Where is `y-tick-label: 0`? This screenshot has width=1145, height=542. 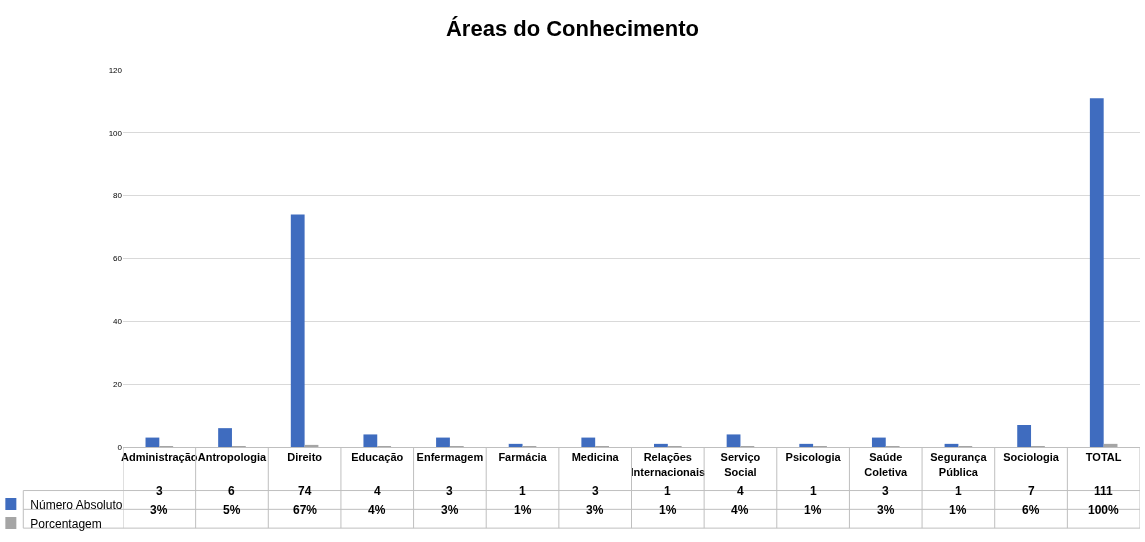 y-tick-label: 0 is located at coordinates (120, 447).